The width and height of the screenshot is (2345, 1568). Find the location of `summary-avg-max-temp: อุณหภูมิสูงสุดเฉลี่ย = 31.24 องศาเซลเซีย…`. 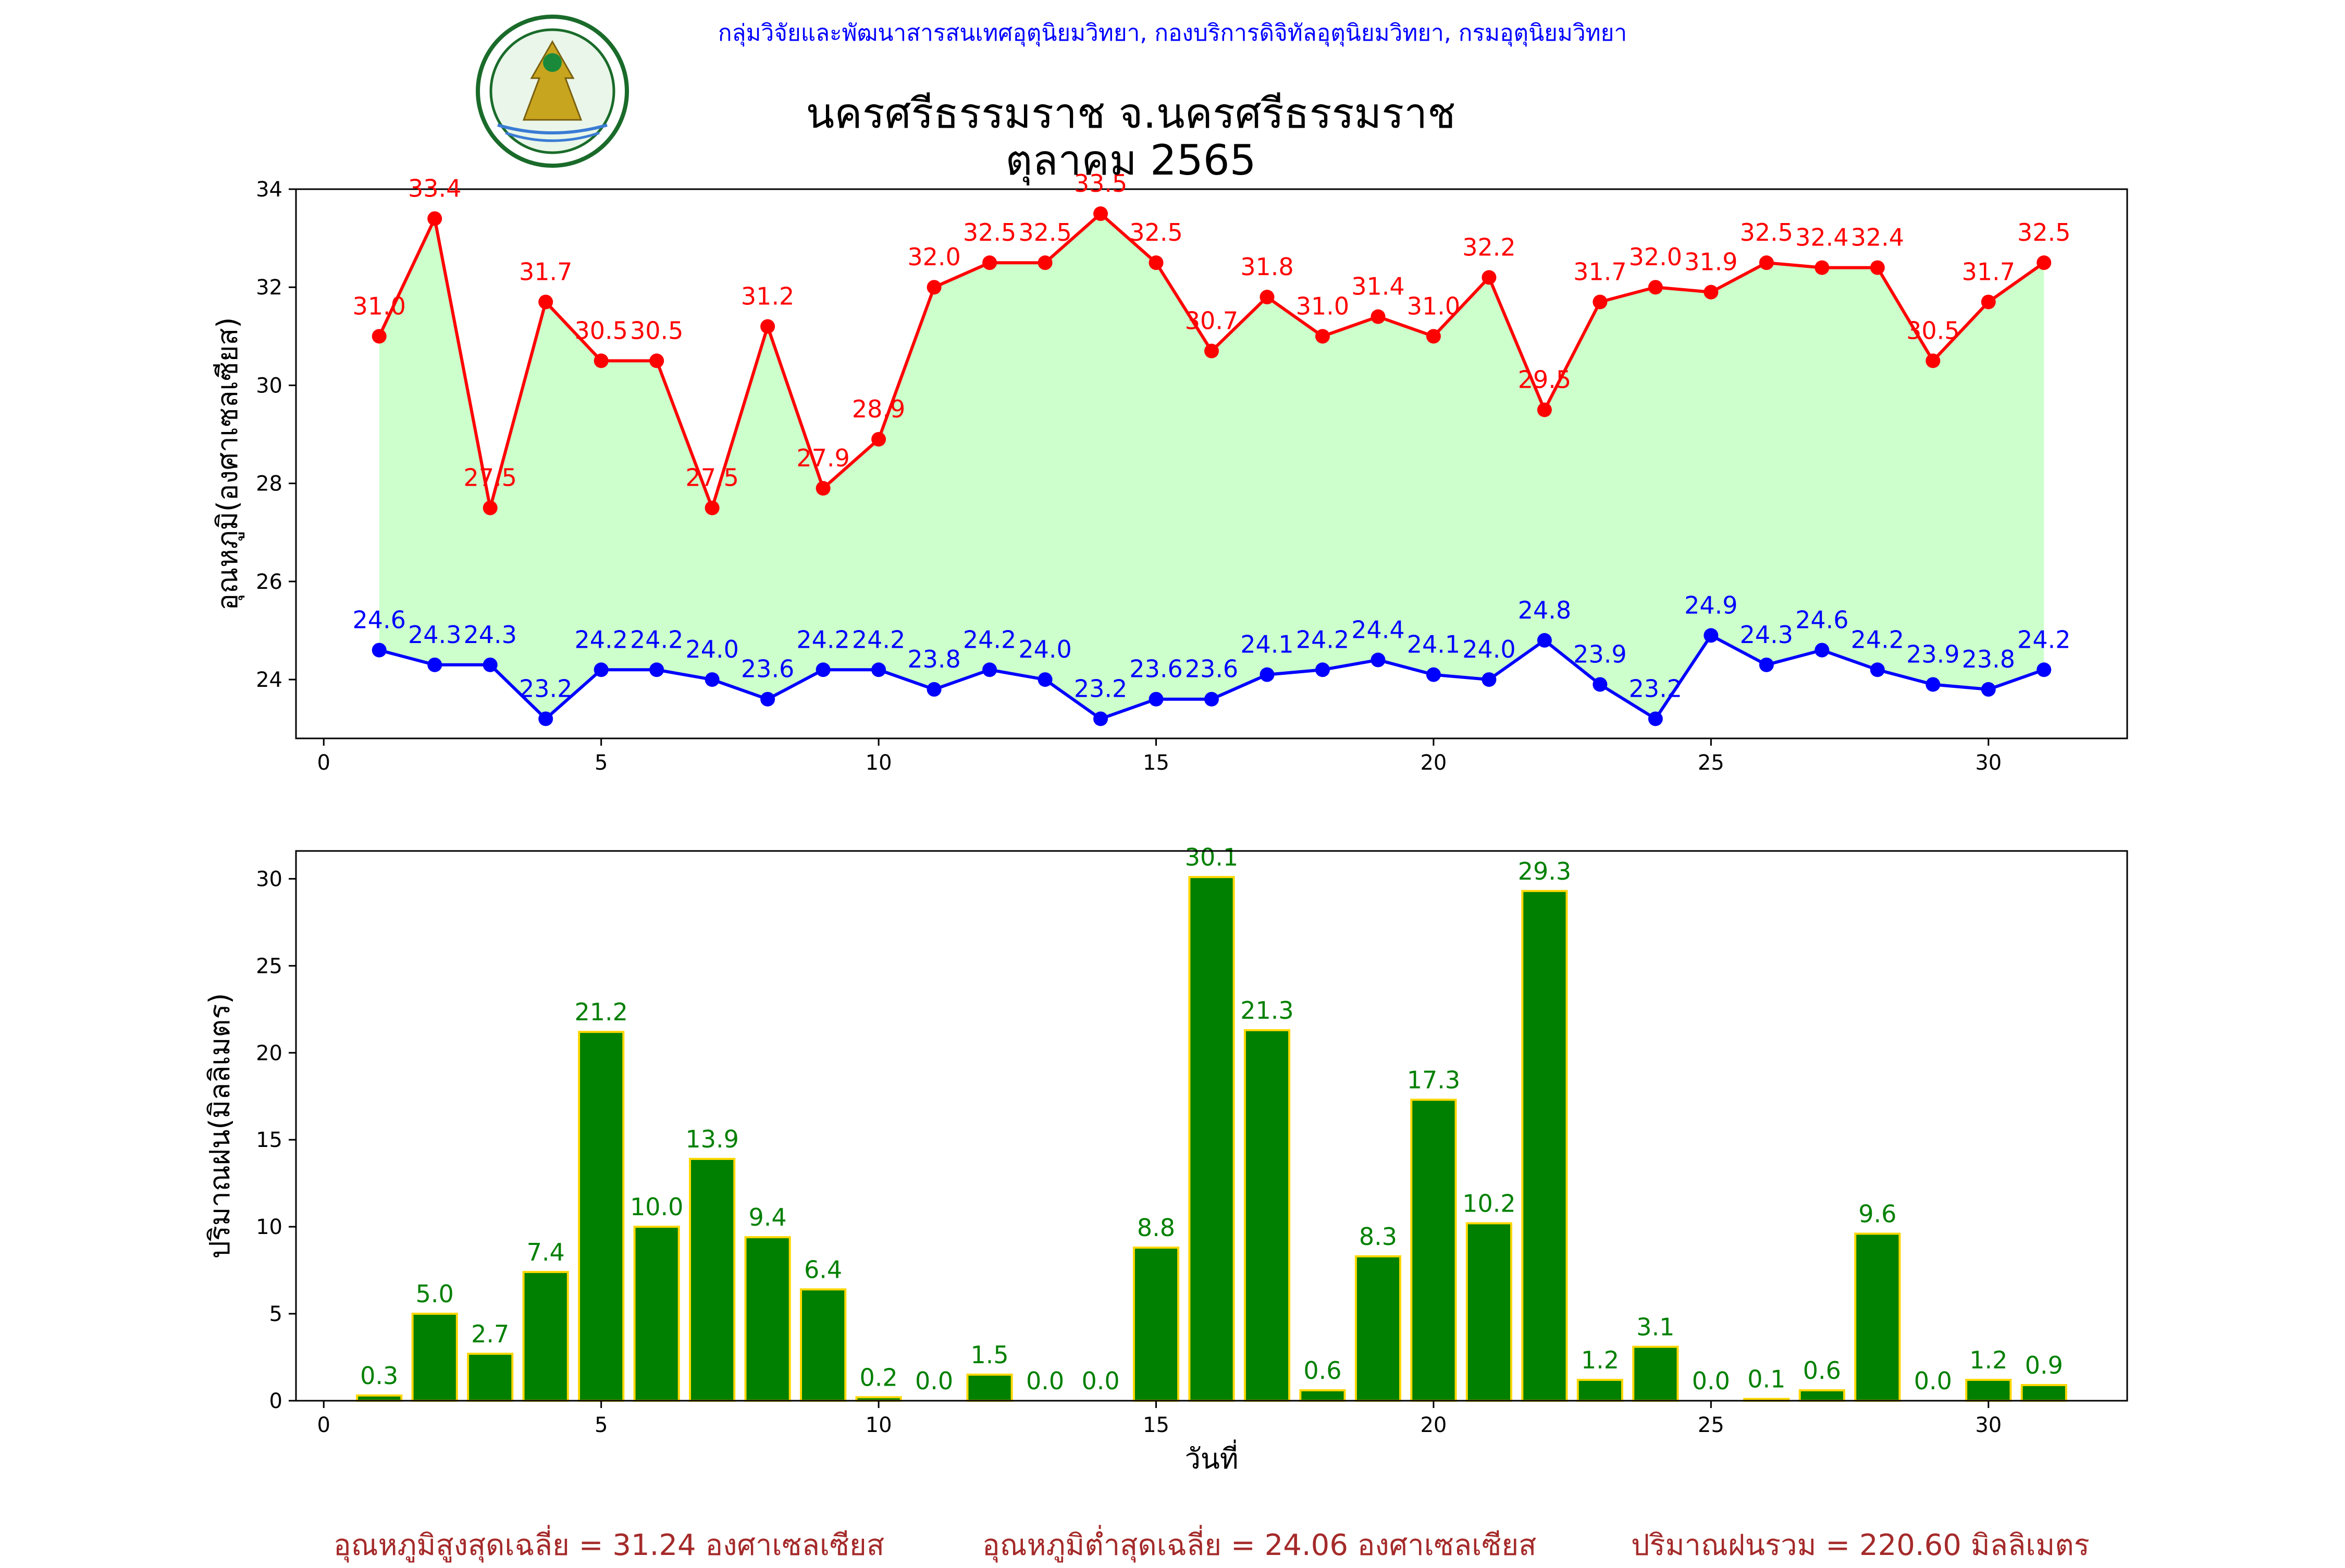

summary-avg-max-temp: อุณหภูมิสูงสุดเฉลี่ย = 31.24 องศาเซลเซีย… is located at coordinates (609, 1545).